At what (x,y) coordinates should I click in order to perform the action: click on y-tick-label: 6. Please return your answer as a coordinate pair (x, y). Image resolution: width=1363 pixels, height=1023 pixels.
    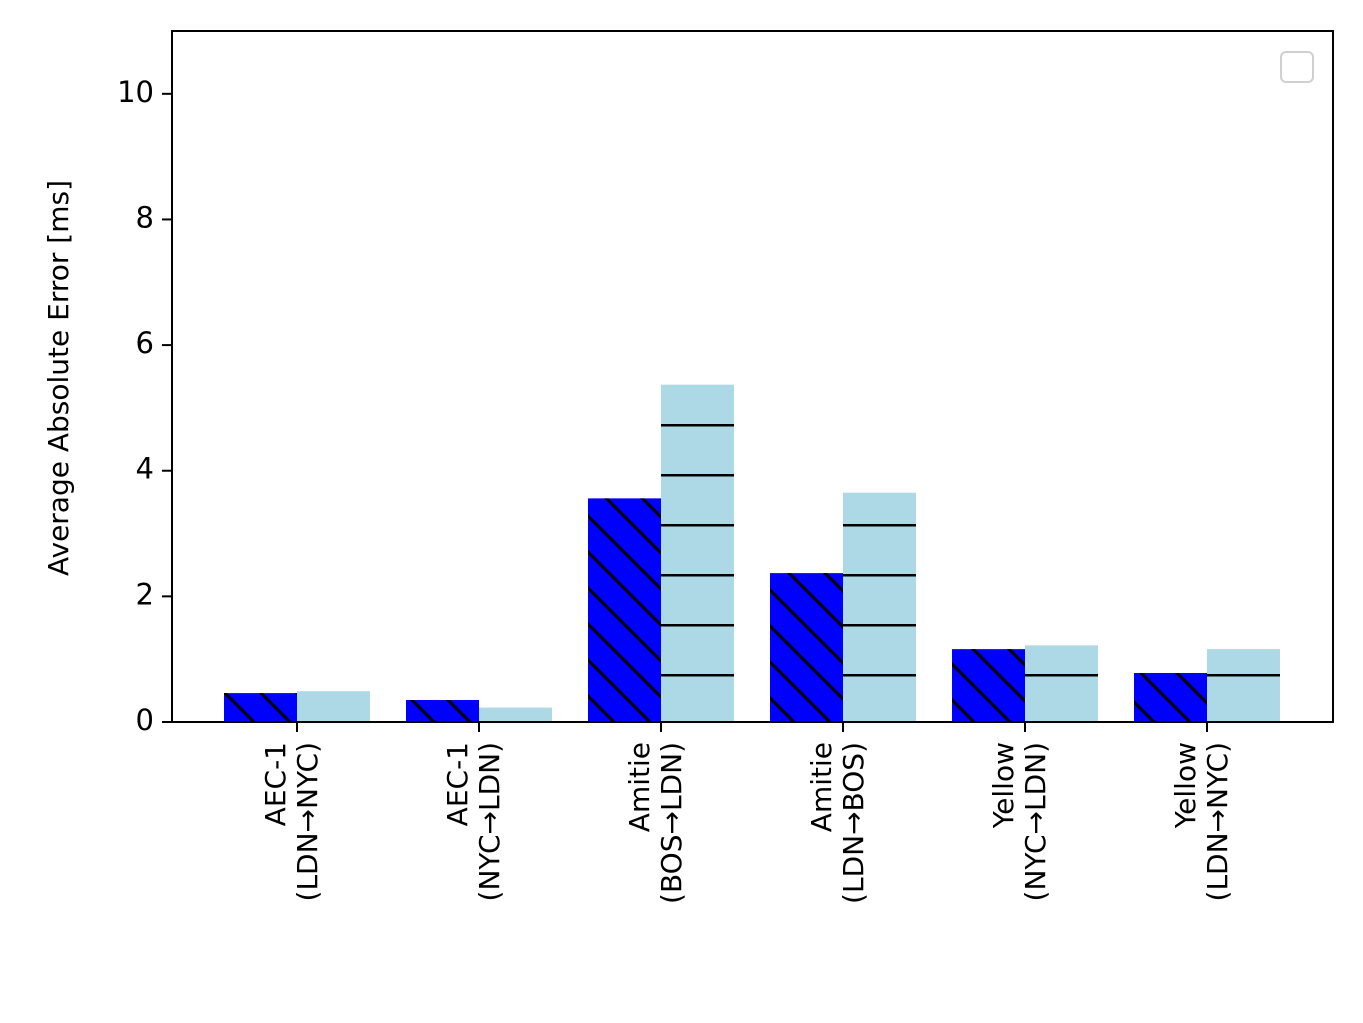
    Looking at the image, I should click on (145, 343).